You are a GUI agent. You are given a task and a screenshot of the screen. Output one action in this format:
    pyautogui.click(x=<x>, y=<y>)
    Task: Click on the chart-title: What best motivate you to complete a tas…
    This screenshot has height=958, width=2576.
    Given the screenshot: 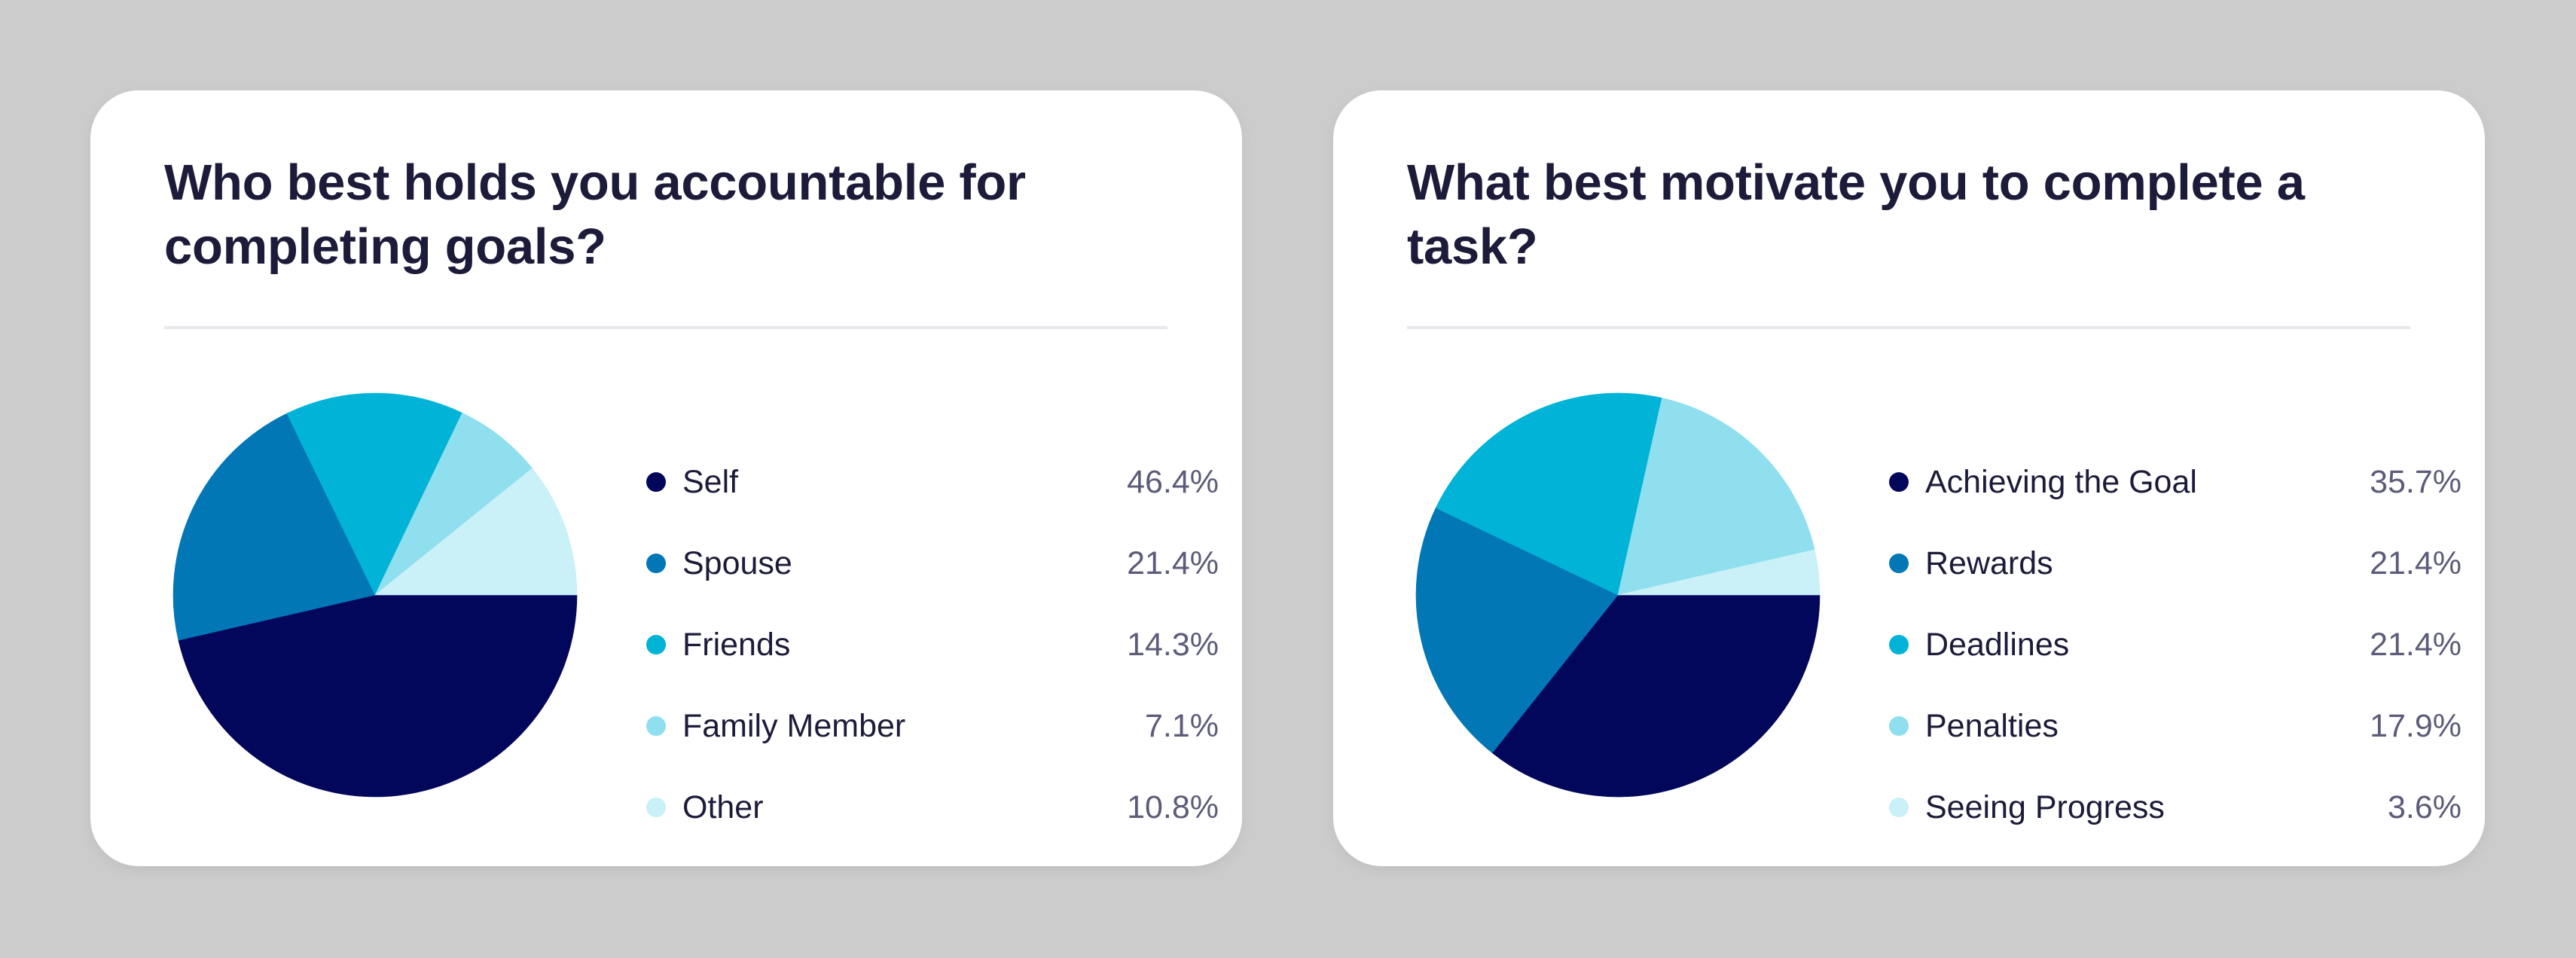 What is the action you would take?
    pyautogui.click(x=1856, y=215)
    